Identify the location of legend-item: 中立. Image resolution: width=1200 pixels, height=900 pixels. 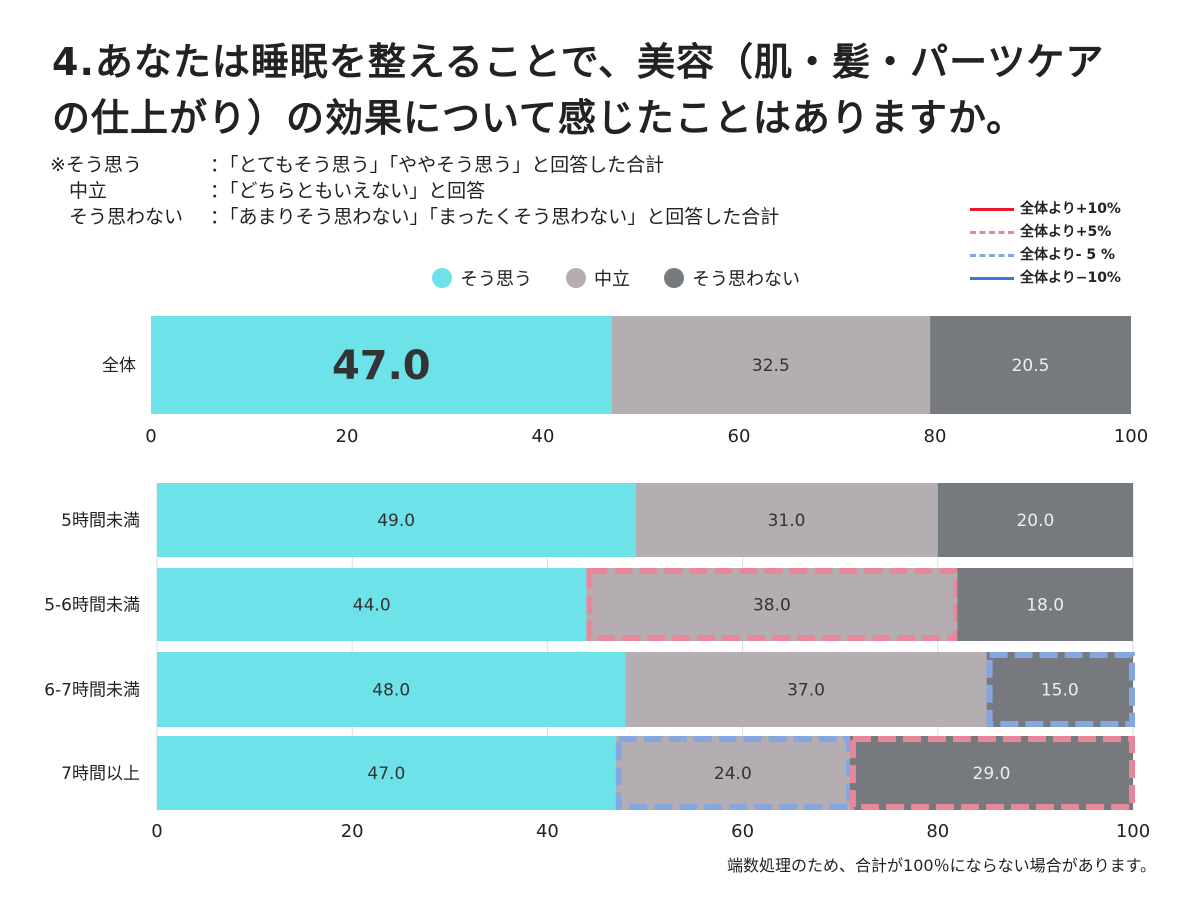
(598, 278).